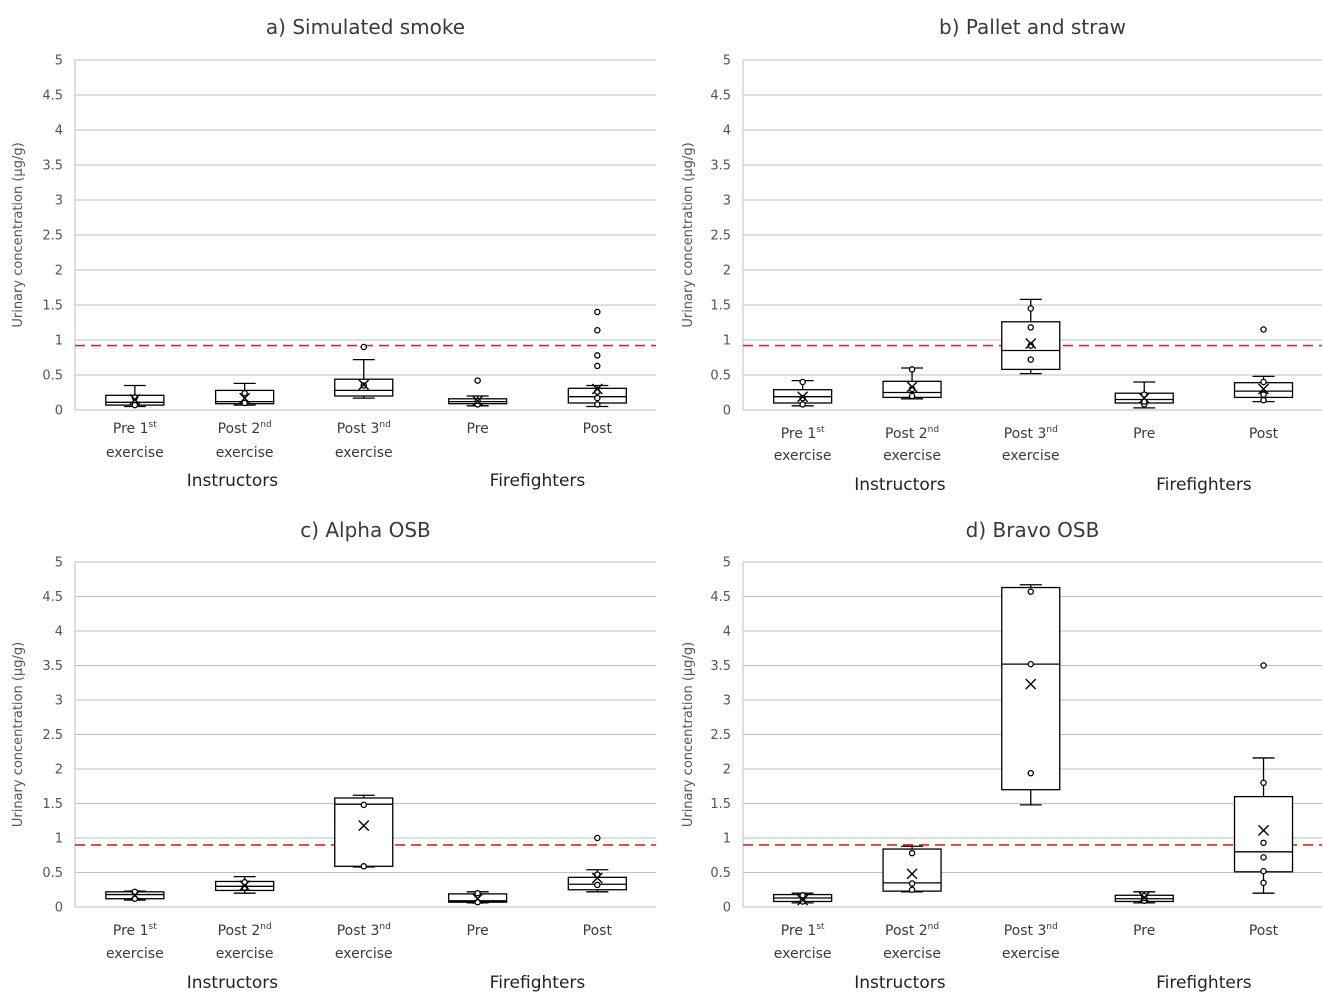  What do you see at coordinates (912, 930) in the screenshot?
I see `x-tick-label: Post 2nd` at bounding box center [912, 930].